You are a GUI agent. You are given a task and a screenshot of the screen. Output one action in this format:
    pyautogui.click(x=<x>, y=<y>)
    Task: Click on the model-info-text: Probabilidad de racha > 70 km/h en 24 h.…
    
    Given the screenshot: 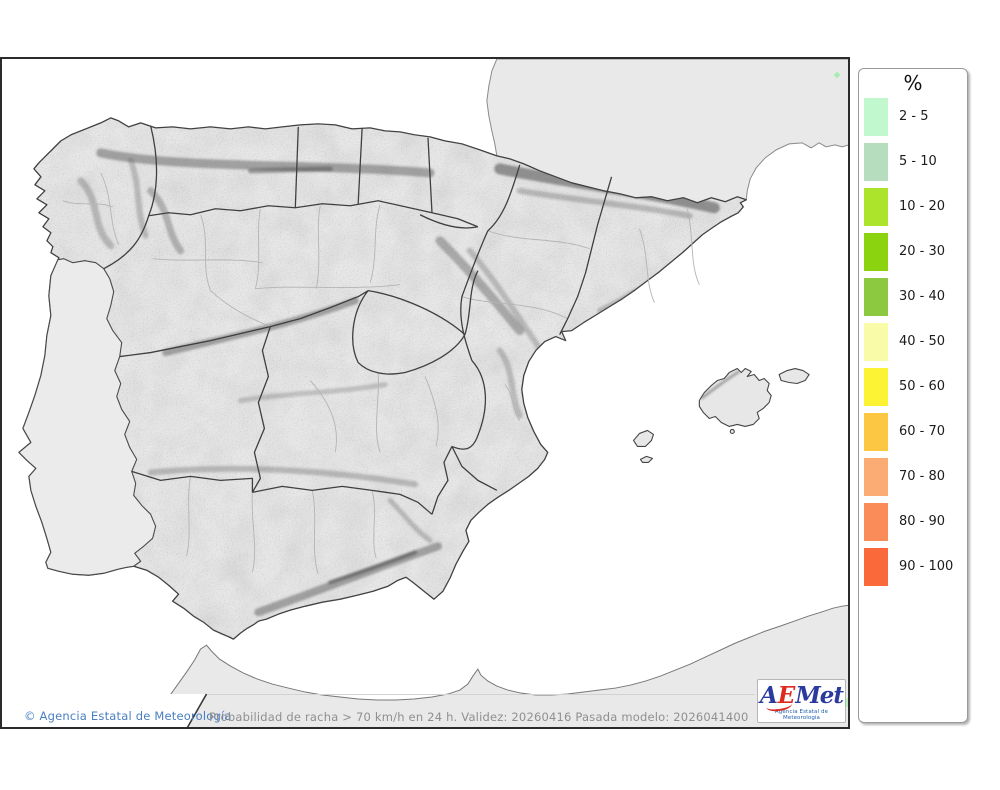 What is the action you would take?
    pyautogui.click(x=479, y=717)
    